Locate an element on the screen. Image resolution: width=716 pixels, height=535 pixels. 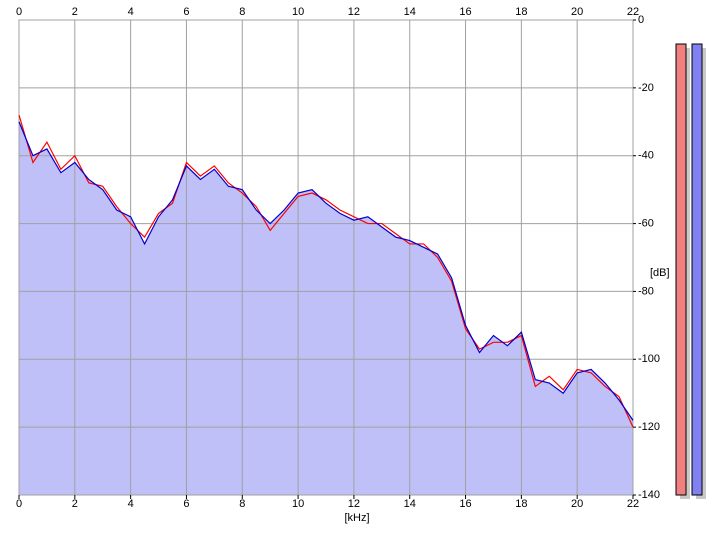
right-level-meter is located at coordinates (697, 269).